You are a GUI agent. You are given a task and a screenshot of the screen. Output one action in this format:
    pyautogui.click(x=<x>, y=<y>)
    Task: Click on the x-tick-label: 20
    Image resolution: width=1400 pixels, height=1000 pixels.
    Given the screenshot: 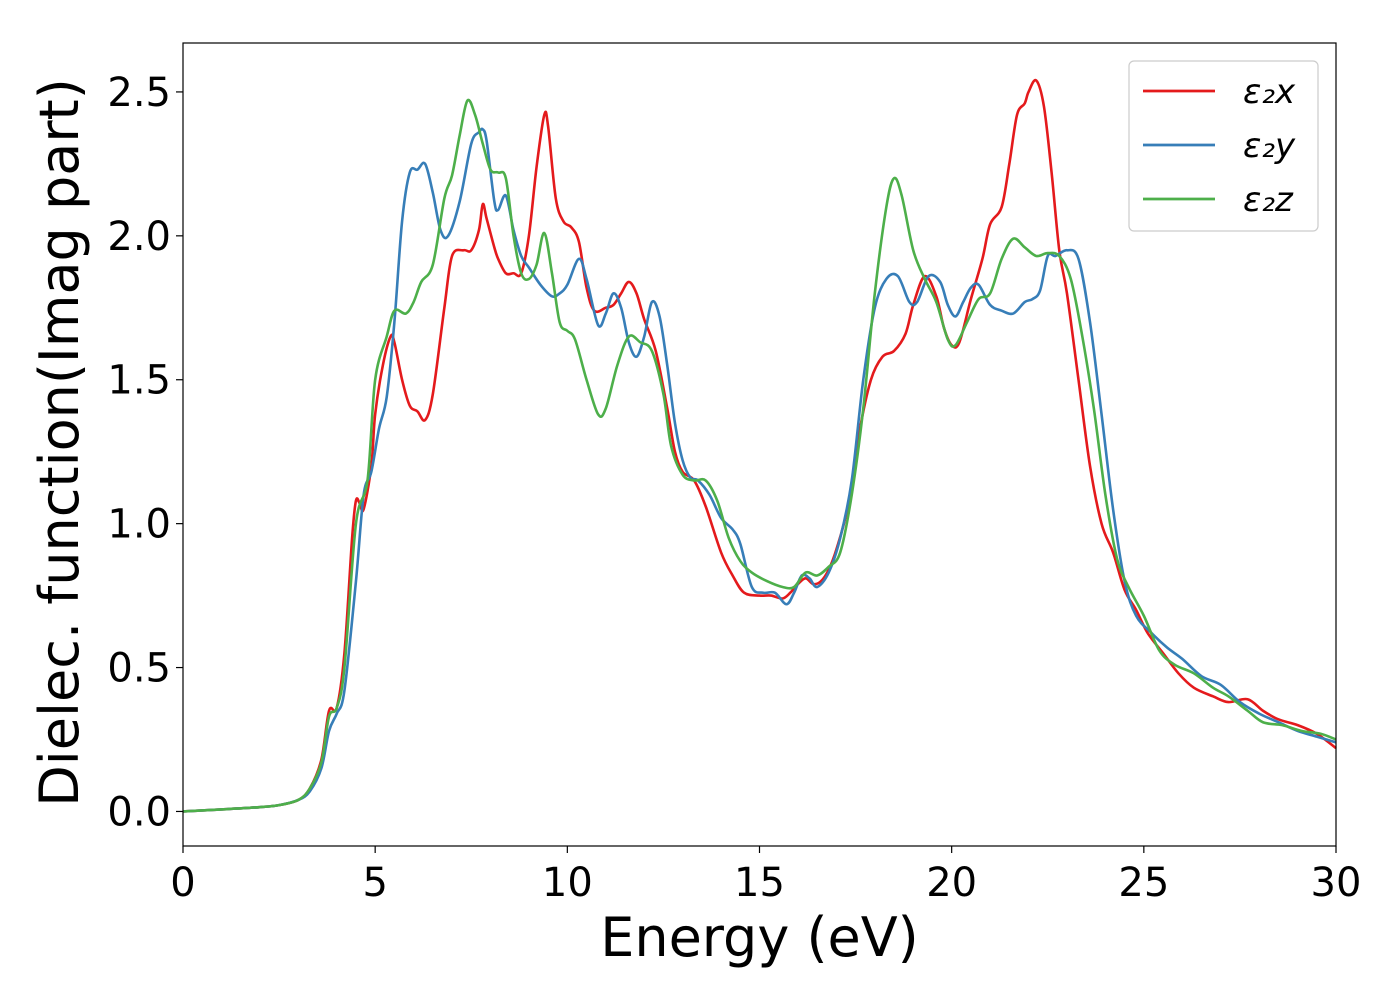 What is the action you would take?
    pyautogui.click(x=951, y=883)
    